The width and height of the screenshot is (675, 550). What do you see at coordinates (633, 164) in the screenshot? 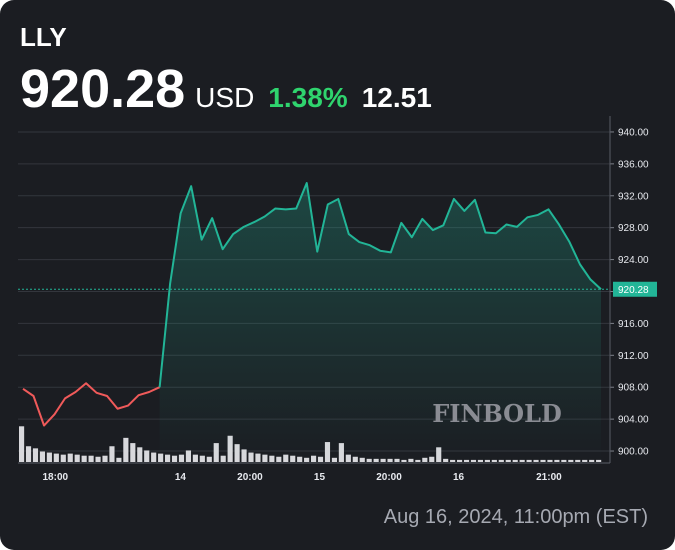
I see `y-tick-label: 936.00` at bounding box center [633, 164].